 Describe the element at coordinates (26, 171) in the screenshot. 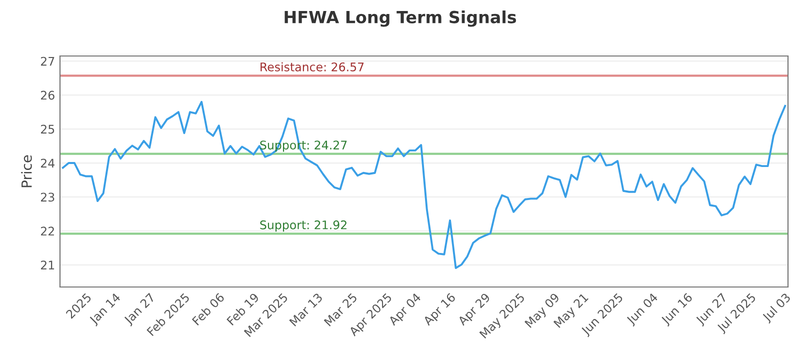

I see `y-axis-title: Price` at that location.